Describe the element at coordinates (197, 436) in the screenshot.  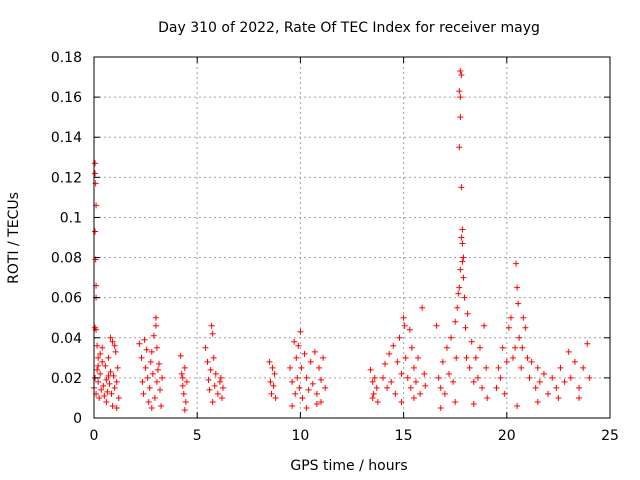
I see `x-tick-label: 5` at that location.